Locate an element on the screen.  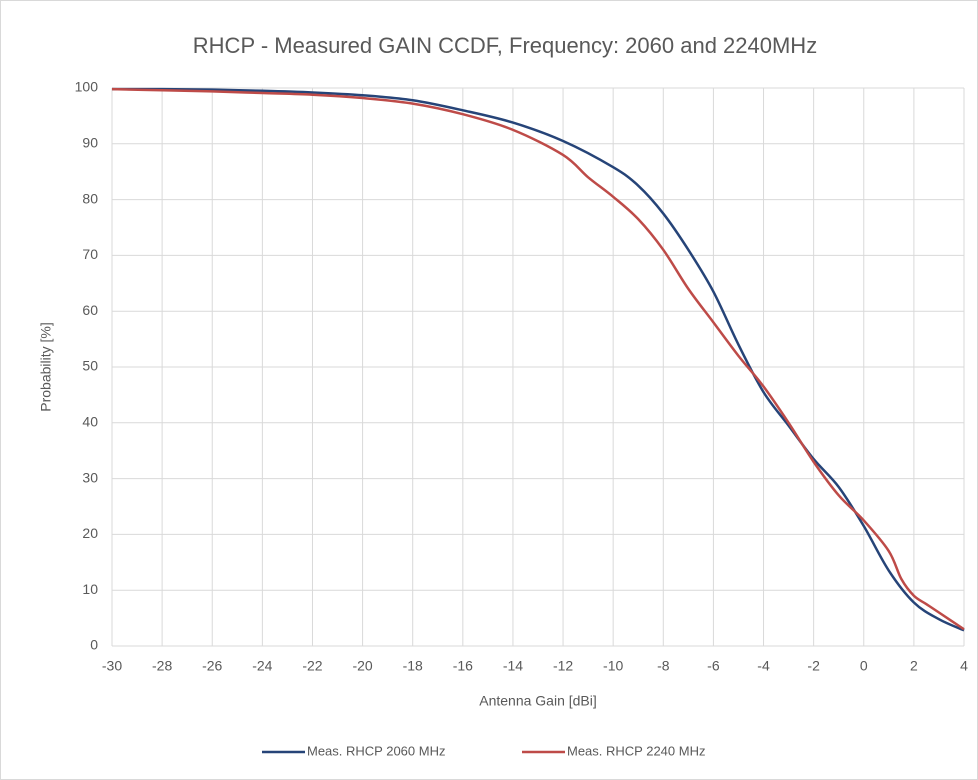
legend-label: Meas. RHCP 2240 MHz is located at coordinates (636, 750).